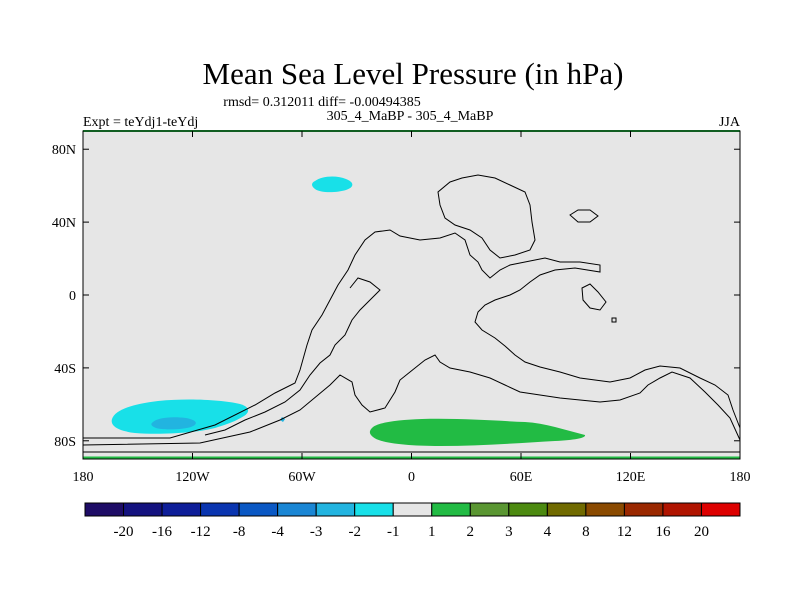 The image size is (800, 600). Describe the element at coordinates (586, 532) in the screenshot. I see `colorbar-label: 8` at that location.